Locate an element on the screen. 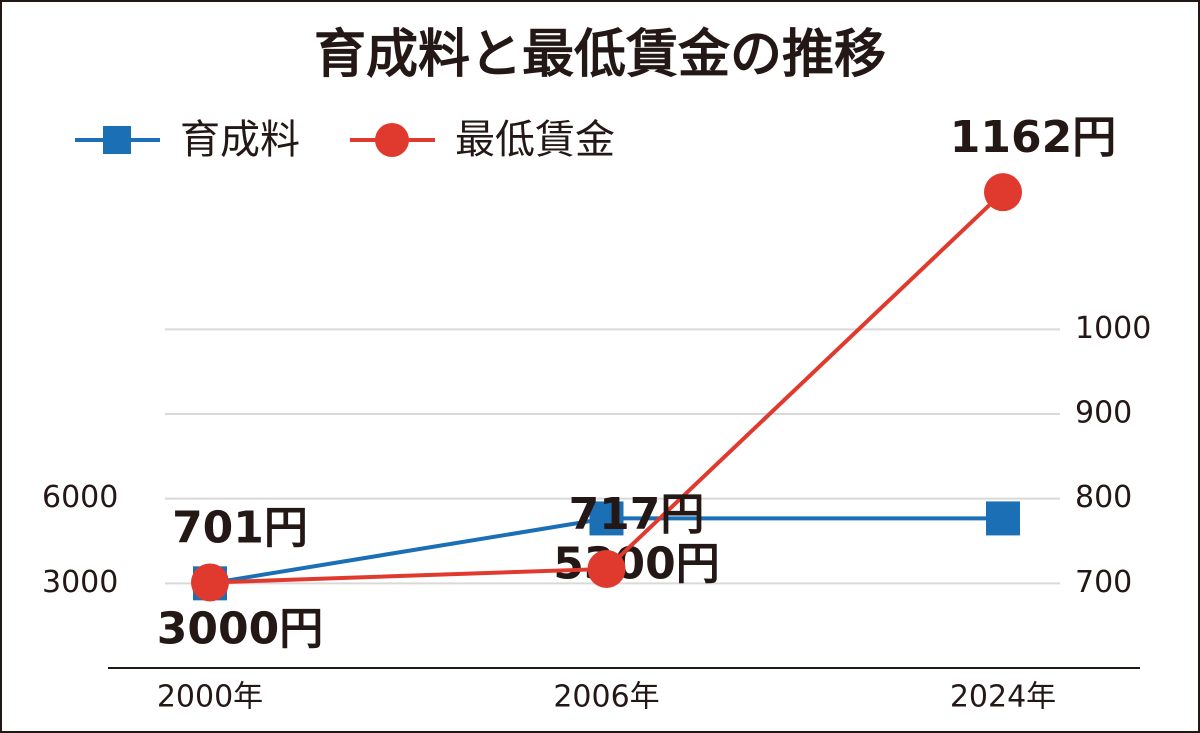  x-tick-label: 2024年 is located at coordinates (1003, 697).